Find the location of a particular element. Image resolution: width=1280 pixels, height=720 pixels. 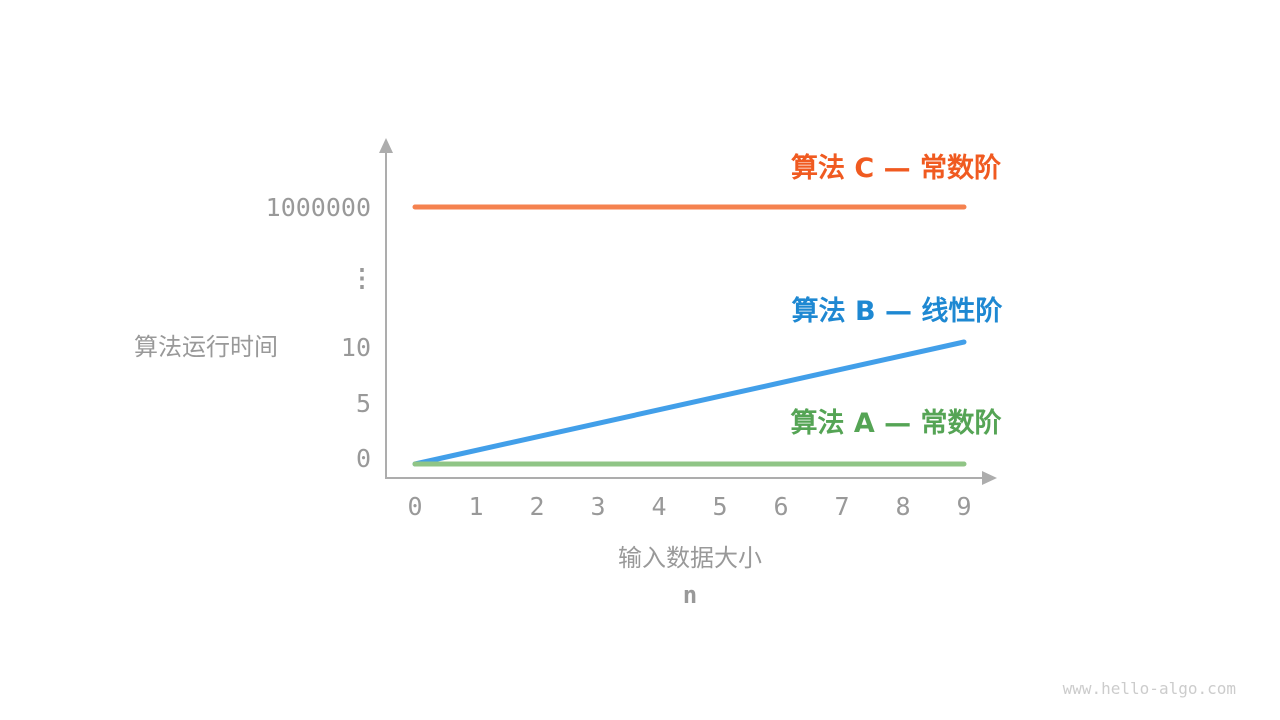

x-tick-1: 1 is located at coordinates (475, 506).